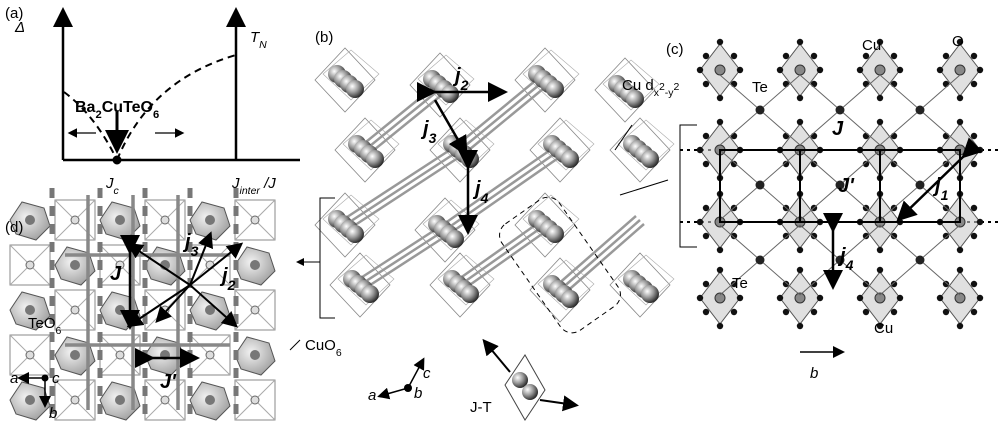  What do you see at coordinates (845, 259) in the screenshot?
I see `label: j4` at bounding box center [845, 259].